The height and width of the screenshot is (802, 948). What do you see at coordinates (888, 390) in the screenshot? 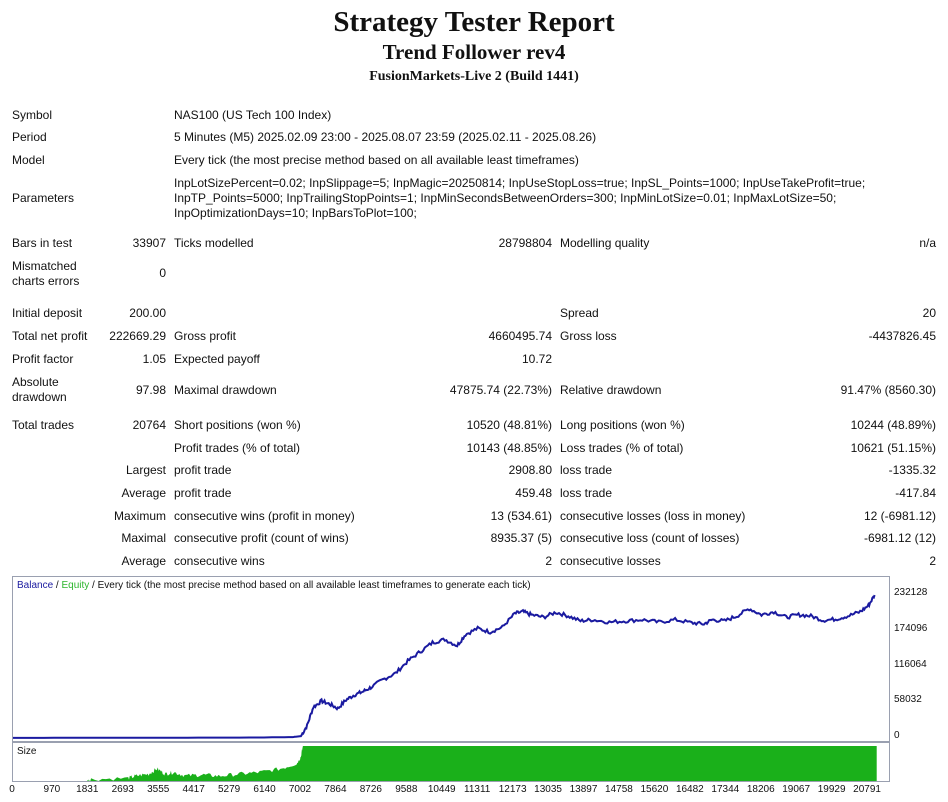
I see `rel-drawdown-value: 91.47% (8560.30)` at bounding box center [888, 390].